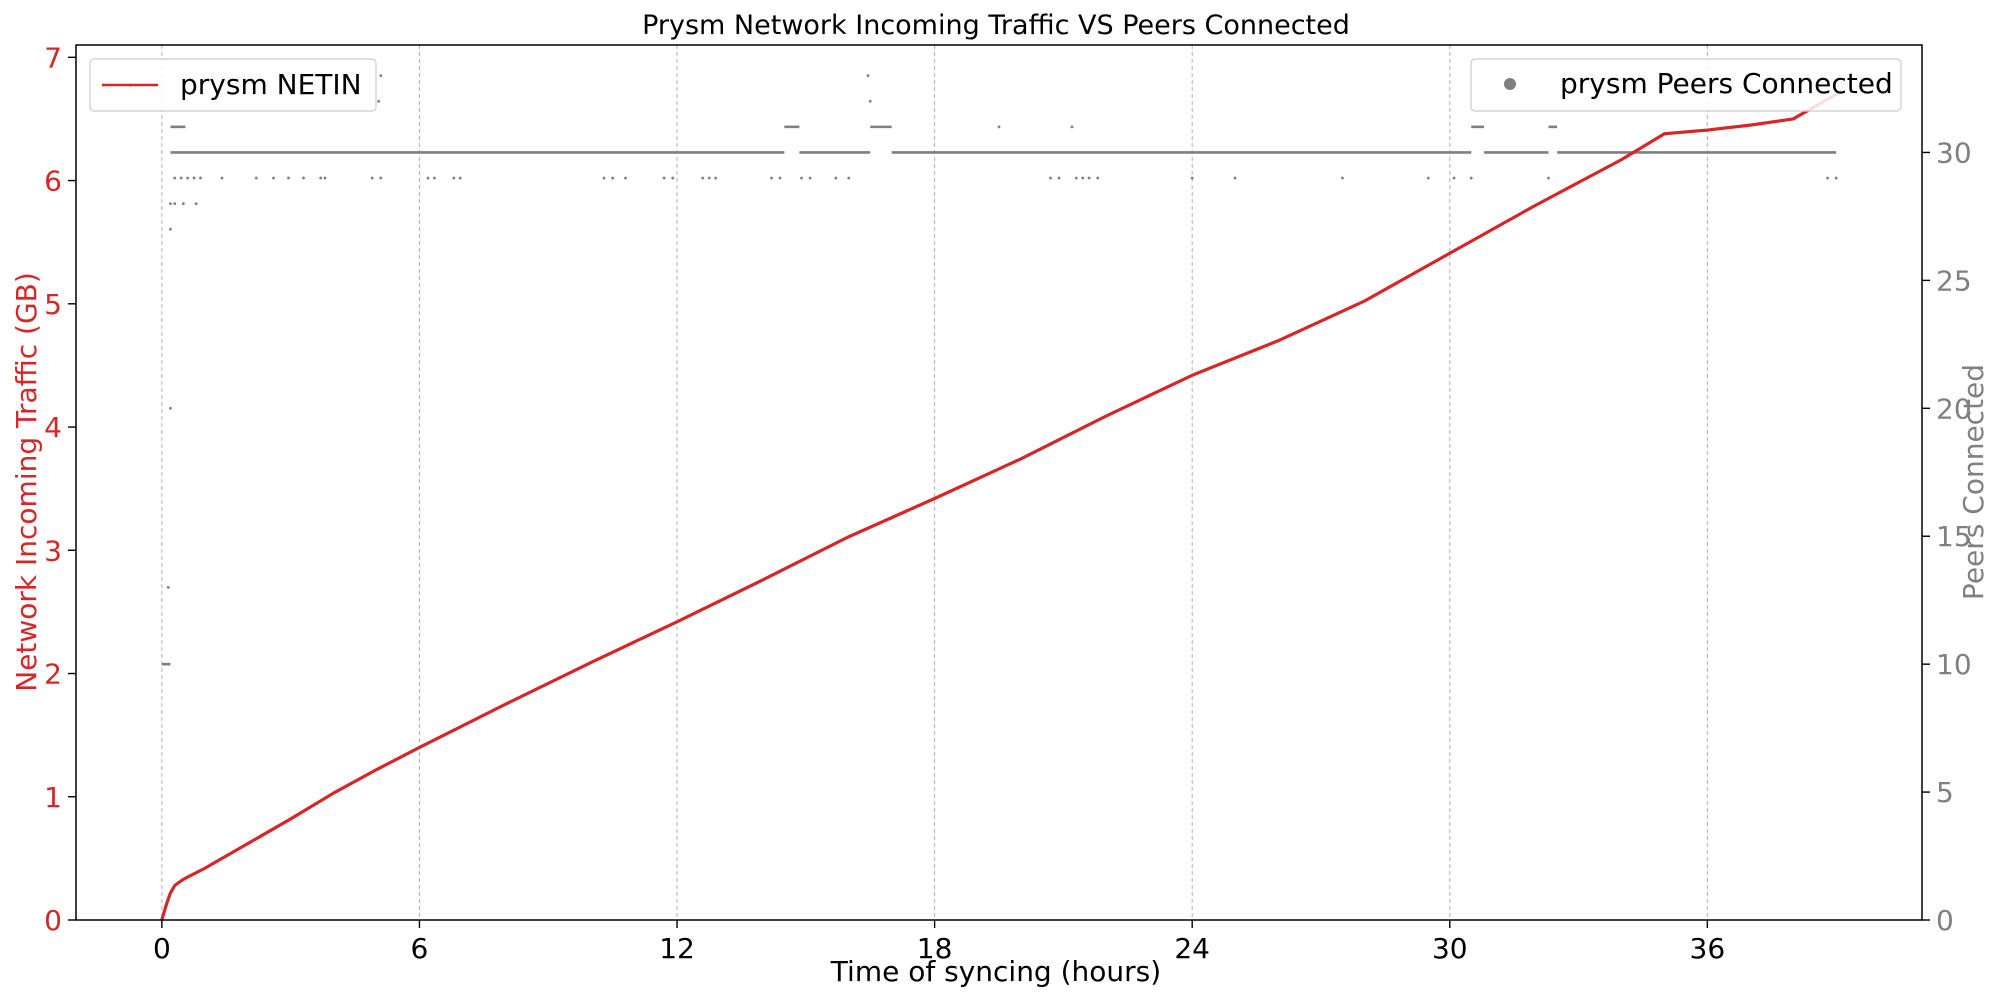  I want to click on y-tick-label-right: 0, so click(1945, 920).